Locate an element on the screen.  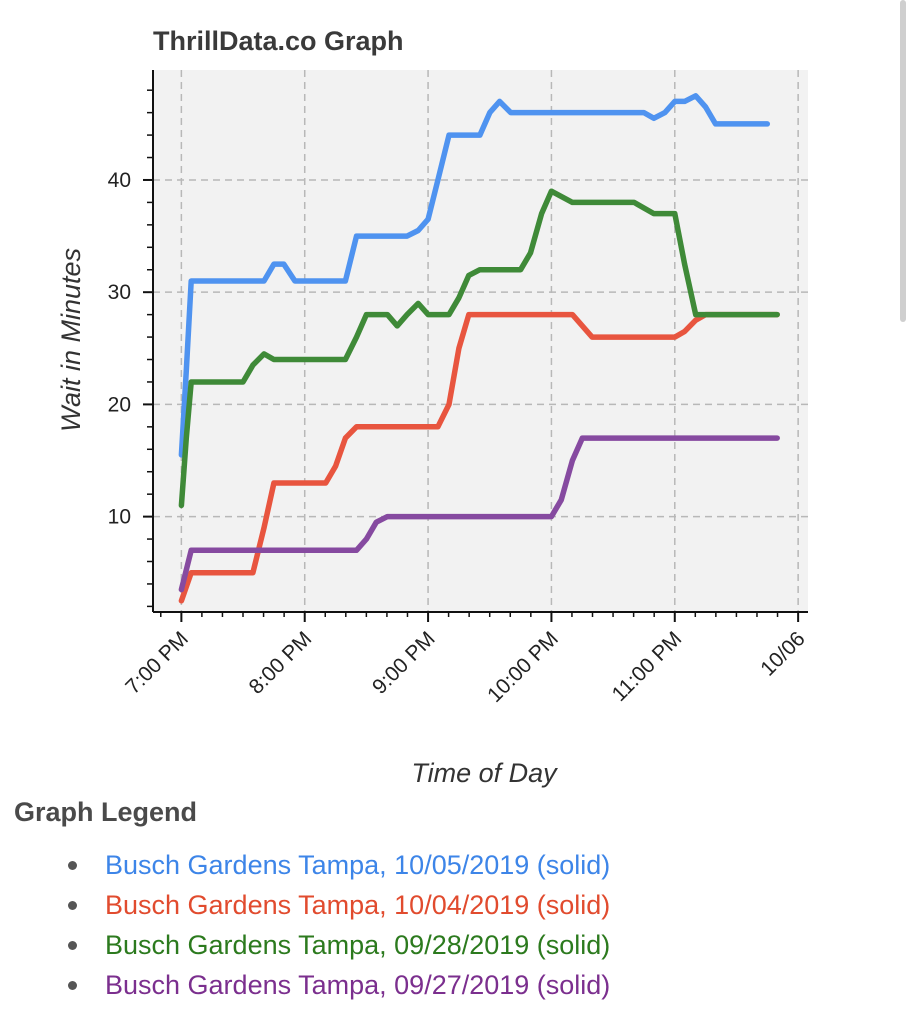
chart-title: ThrillData.co Graph is located at coordinates (278, 41).